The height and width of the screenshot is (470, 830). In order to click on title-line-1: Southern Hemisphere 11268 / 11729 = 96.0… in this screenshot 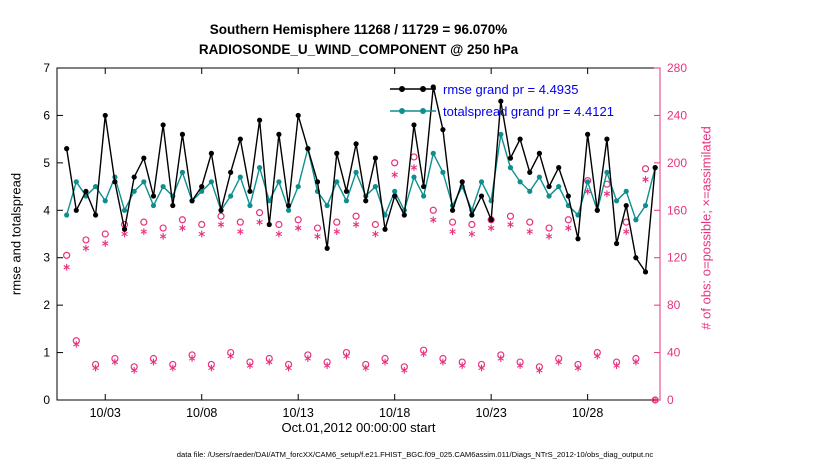, I will do `click(358, 29)`.